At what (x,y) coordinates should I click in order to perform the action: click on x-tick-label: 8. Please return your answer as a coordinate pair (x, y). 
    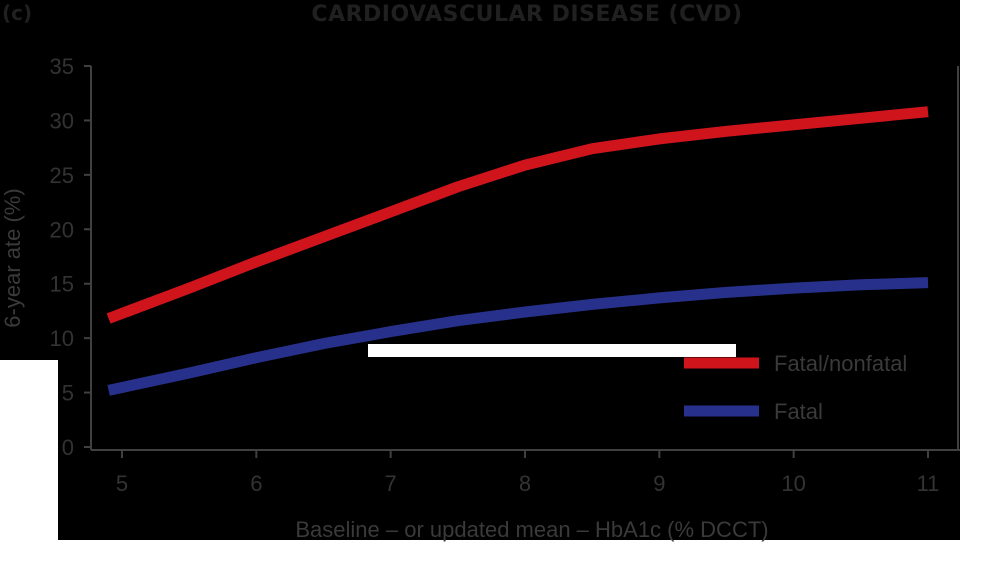
    Looking at the image, I should click on (525, 483).